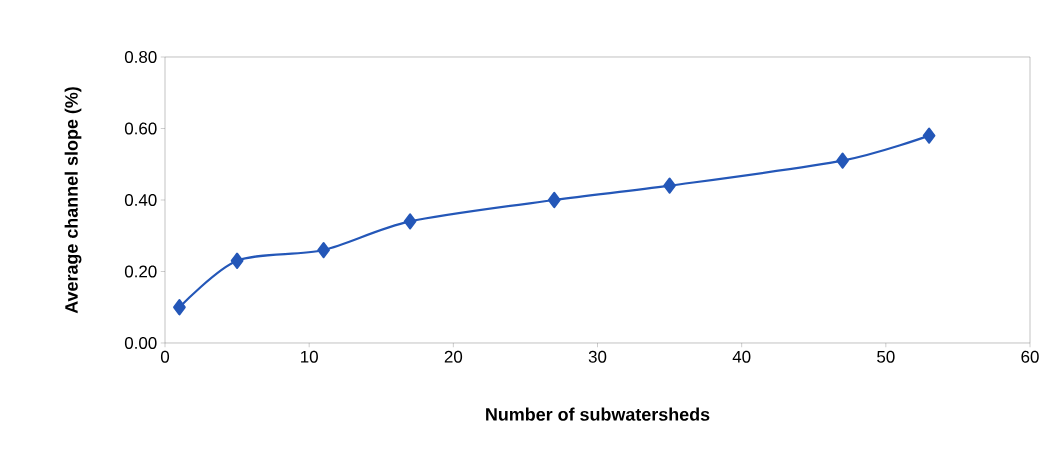  Describe the element at coordinates (140, 342) in the screenshot. I see `y-tick-label: 0.00` at that location.